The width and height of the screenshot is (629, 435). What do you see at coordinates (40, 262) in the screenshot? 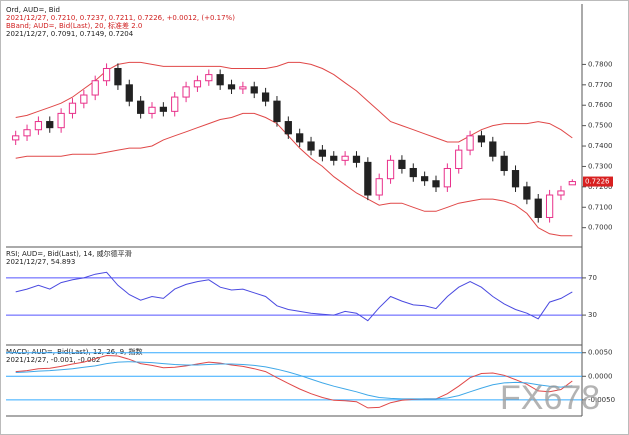
I see `annotation: 2021/12/27, 54.893` at bounding box center [40, 262].